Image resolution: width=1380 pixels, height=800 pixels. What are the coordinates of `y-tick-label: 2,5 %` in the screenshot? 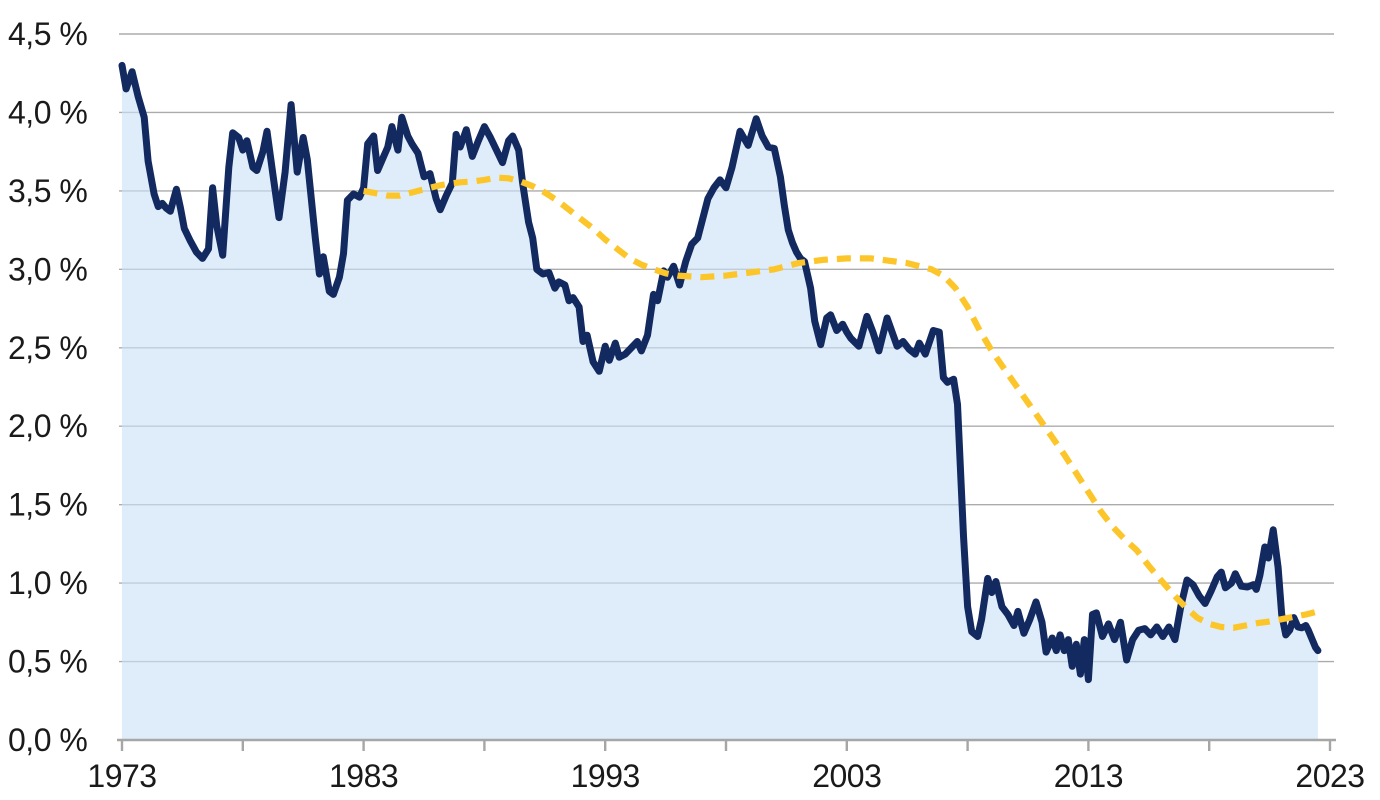 It's located at (47, 348).